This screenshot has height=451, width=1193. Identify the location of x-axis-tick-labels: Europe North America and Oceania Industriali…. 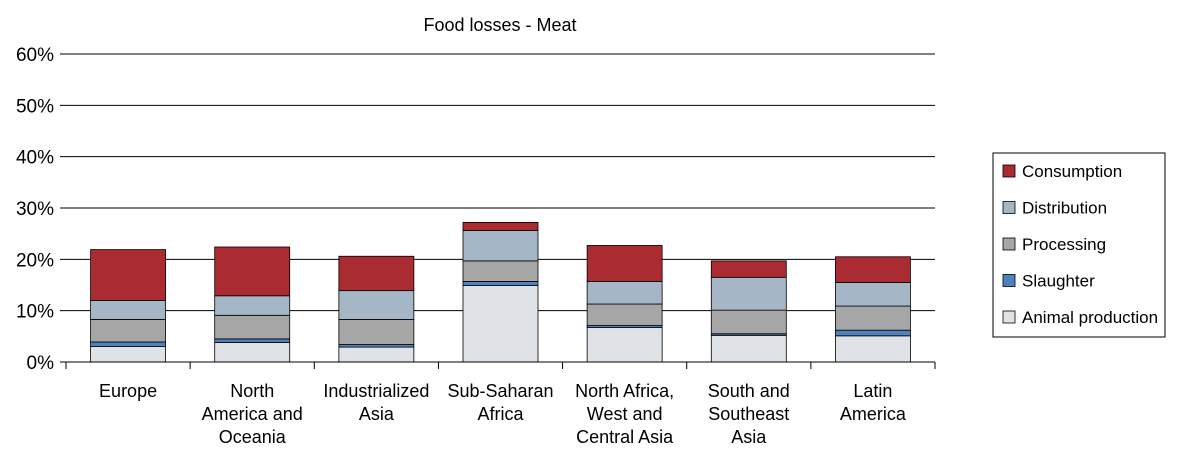
(503, 414).